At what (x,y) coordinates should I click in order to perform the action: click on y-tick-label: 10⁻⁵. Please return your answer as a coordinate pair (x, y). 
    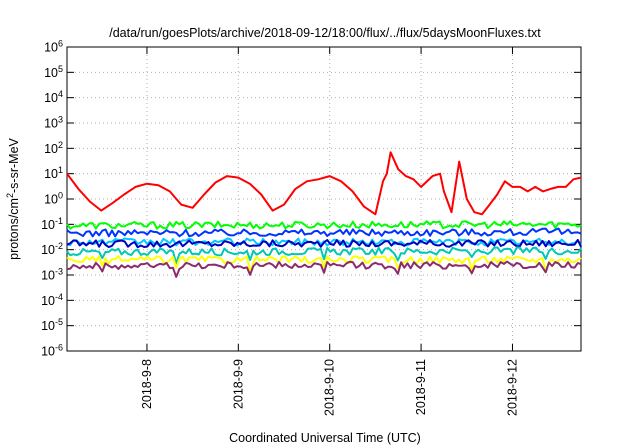
    Looking at the image, I should click on (52, 325).